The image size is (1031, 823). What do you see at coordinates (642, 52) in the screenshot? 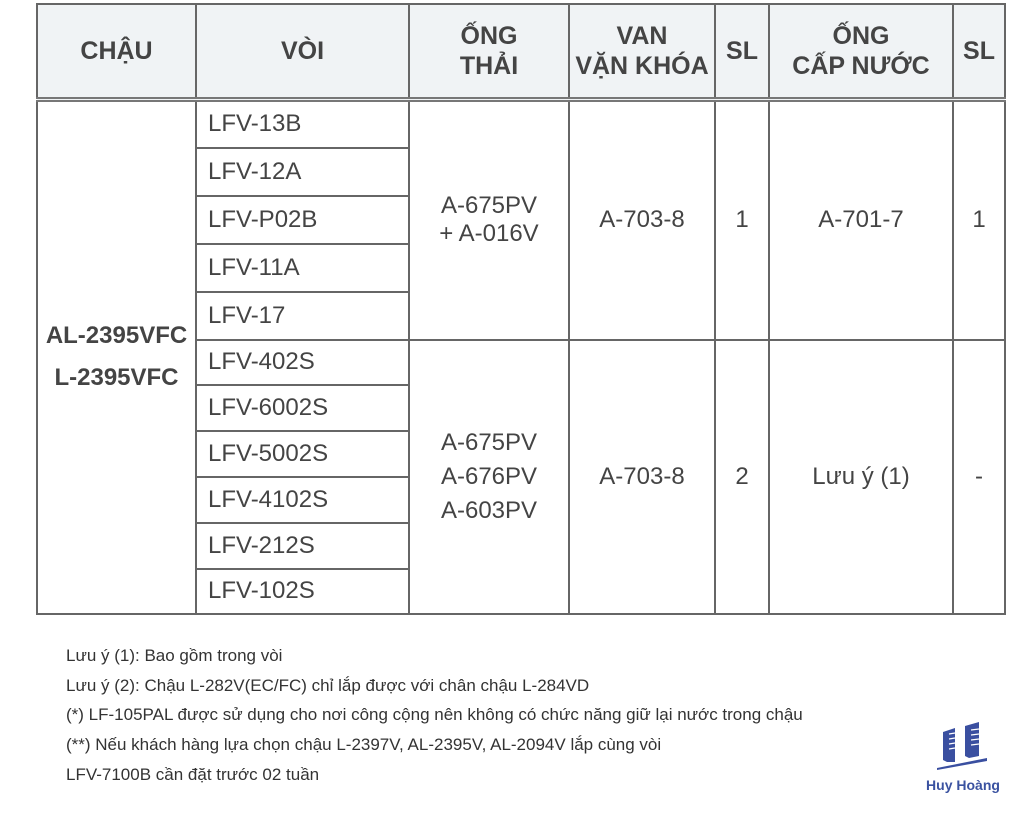
I see `header-van: VAN VẶN KHÓA` at bounding box center [642, 52].